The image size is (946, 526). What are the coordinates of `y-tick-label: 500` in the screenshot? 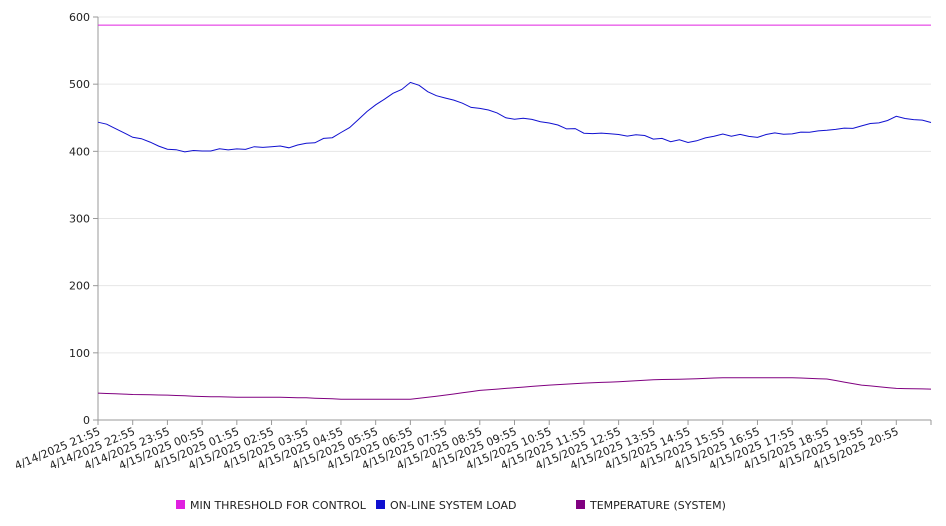 It's located at (79, 84).